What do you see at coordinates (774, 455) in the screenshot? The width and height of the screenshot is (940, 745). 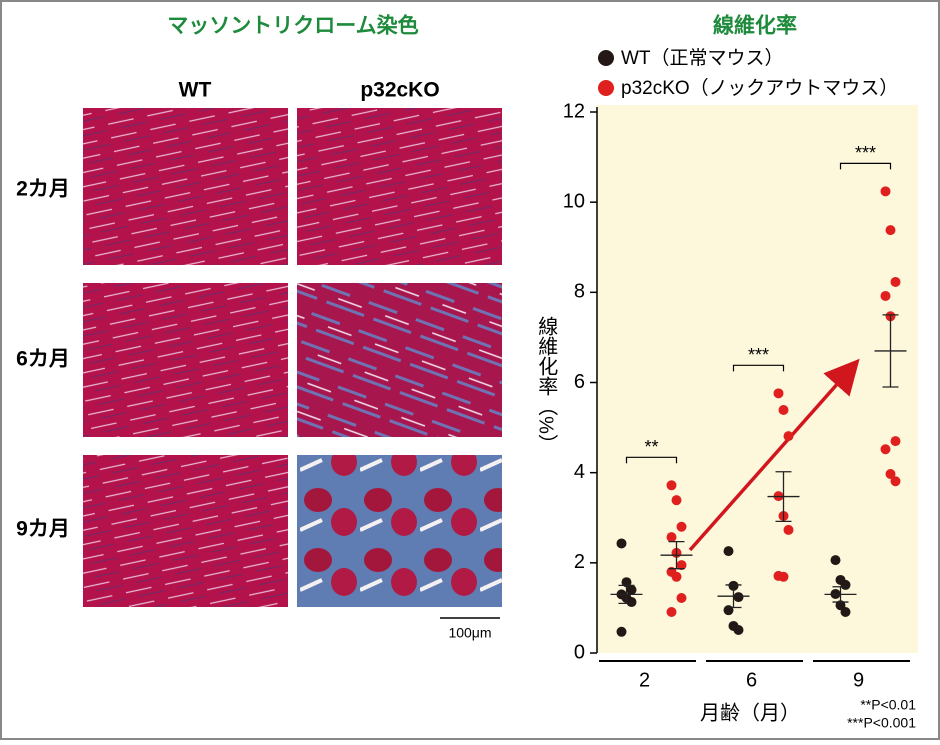 I see `trend-arrow` at bounding box center [774, 455].